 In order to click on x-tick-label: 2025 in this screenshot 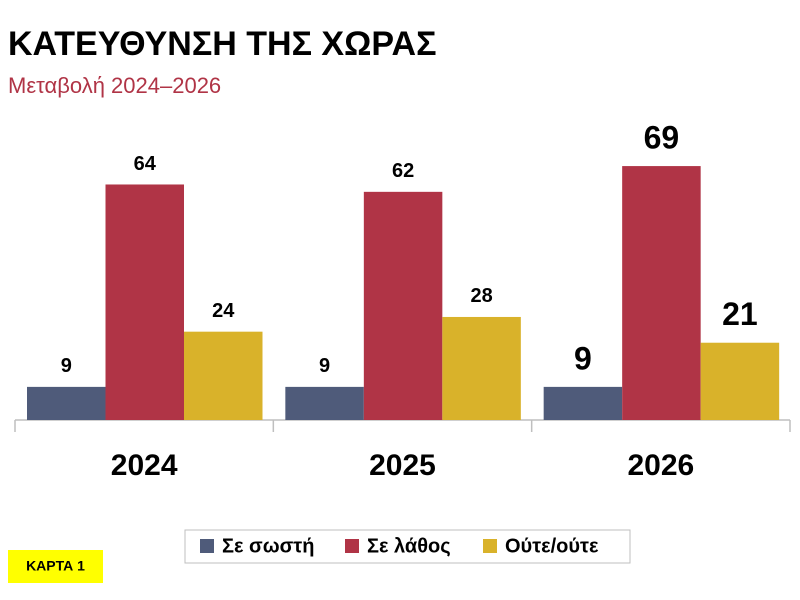, I will do `click(402, 465)`.